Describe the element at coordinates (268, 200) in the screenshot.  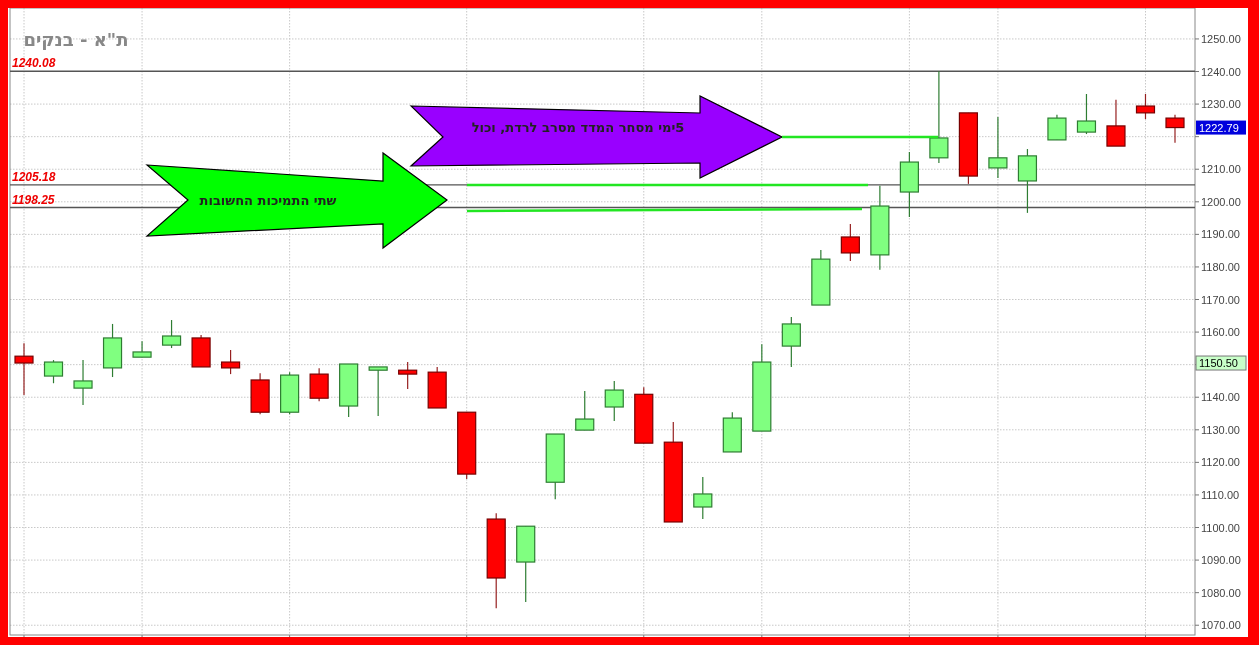
I see `annotation: שתי התמיכות החשובות` at that location.